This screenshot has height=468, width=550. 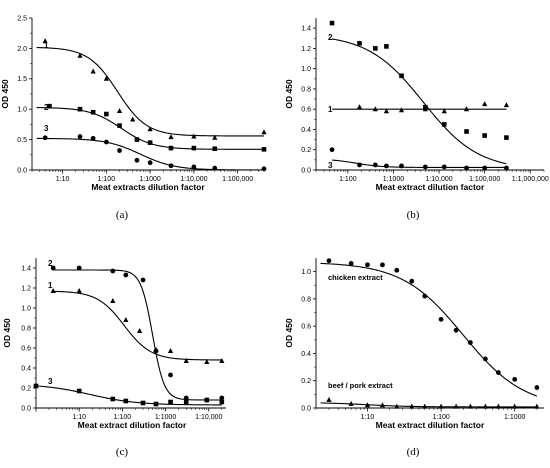 What do you see at coordinates (360, 385) in the screenshot?
I see `series-label: beef / pork extract` at bounding box center [360, 385].